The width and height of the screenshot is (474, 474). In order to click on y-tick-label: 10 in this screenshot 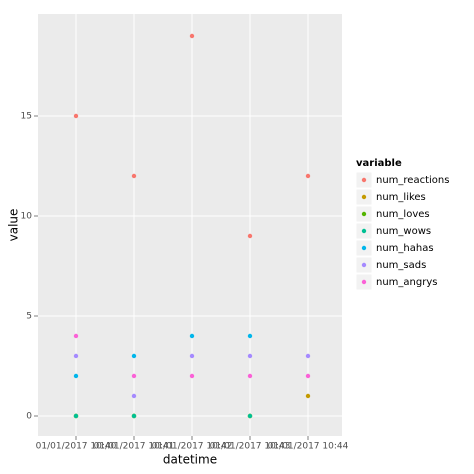, I will do `click(27, 217)`.